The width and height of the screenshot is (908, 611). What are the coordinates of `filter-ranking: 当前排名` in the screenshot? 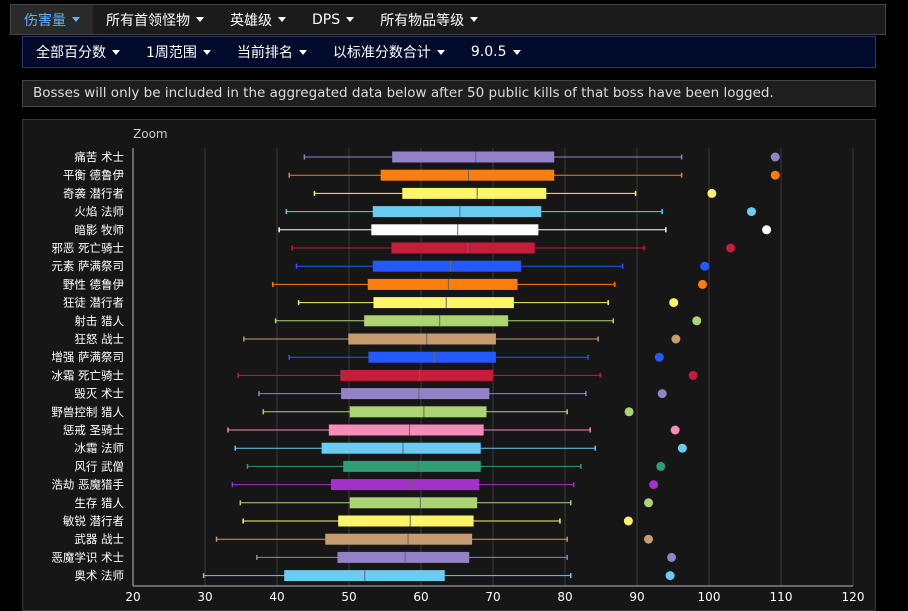 It's located at (272, 52).